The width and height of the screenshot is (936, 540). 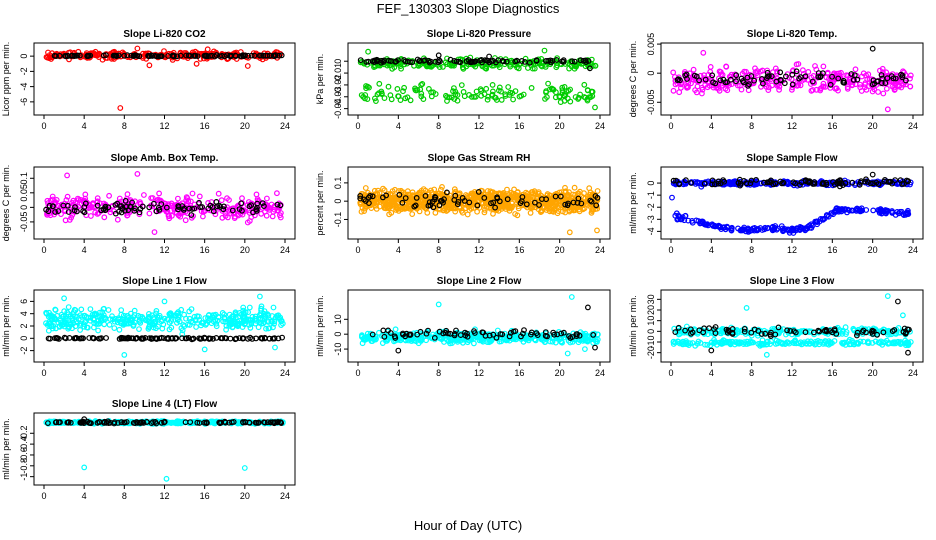 I want to click on panel-title: Slope Line 2 Flow, so click(x=479, y=281).